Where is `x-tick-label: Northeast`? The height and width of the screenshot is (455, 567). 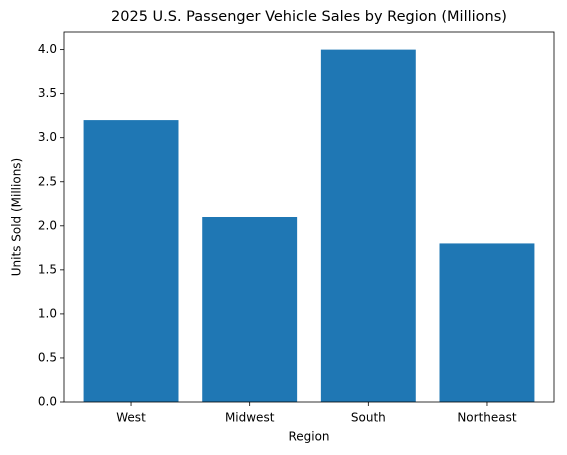 x-tick-label: Northeast is located at coordinates (487, 418).